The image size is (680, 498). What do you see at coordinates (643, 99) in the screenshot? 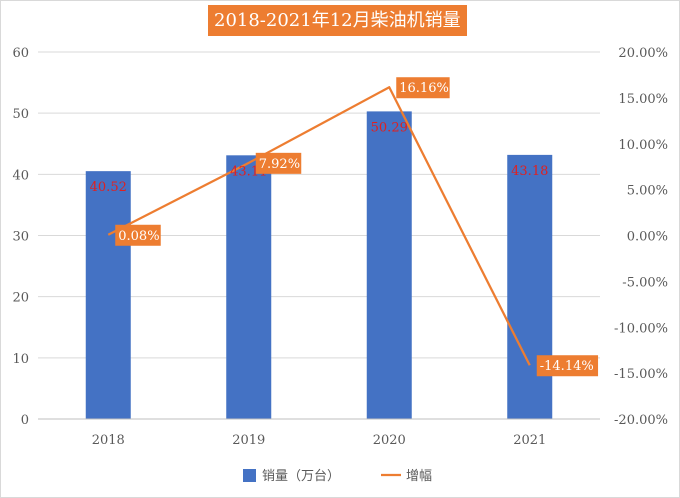
I see `y-right-tick-label: 15.00%` at bounding box center [643, 99].